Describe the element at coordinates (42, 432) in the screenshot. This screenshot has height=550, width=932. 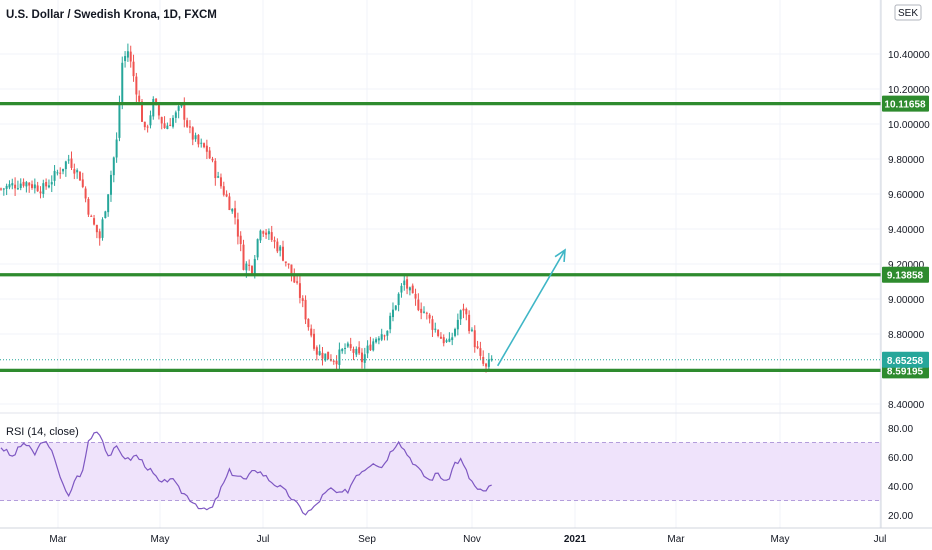
I see `rsi-title: RSI (14, close)` at that location.